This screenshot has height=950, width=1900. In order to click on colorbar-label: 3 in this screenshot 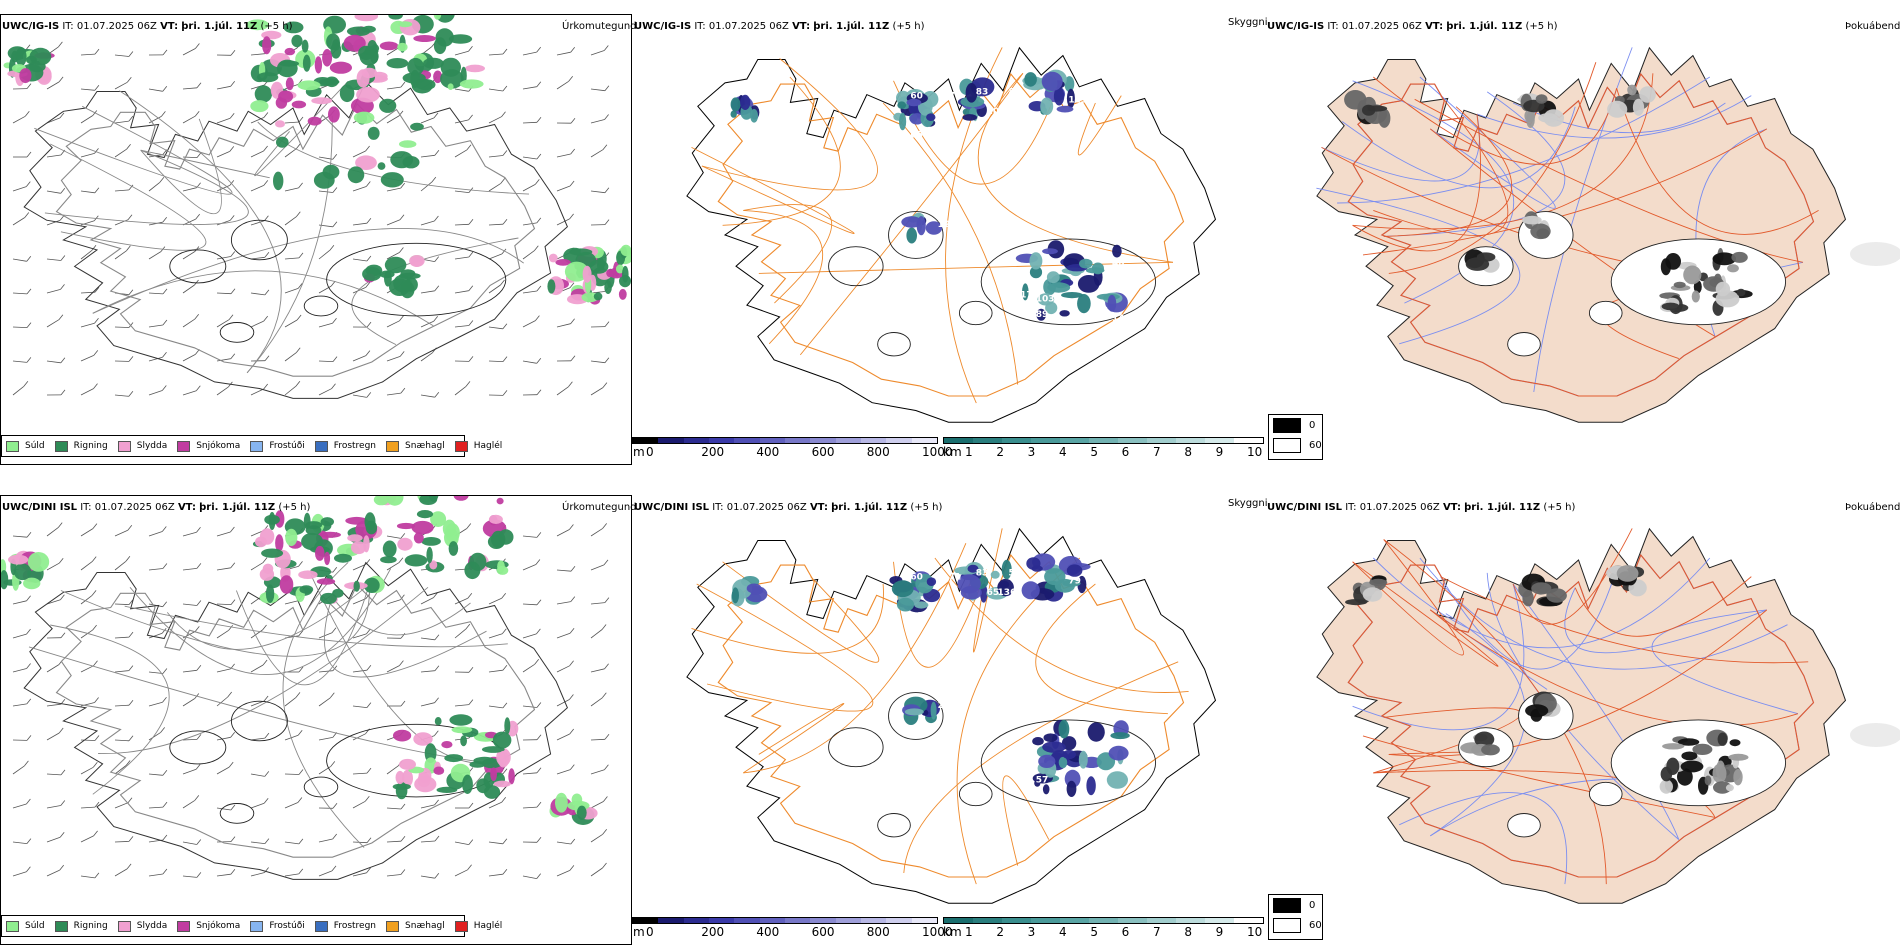, I will do `click(1031, 932)`.